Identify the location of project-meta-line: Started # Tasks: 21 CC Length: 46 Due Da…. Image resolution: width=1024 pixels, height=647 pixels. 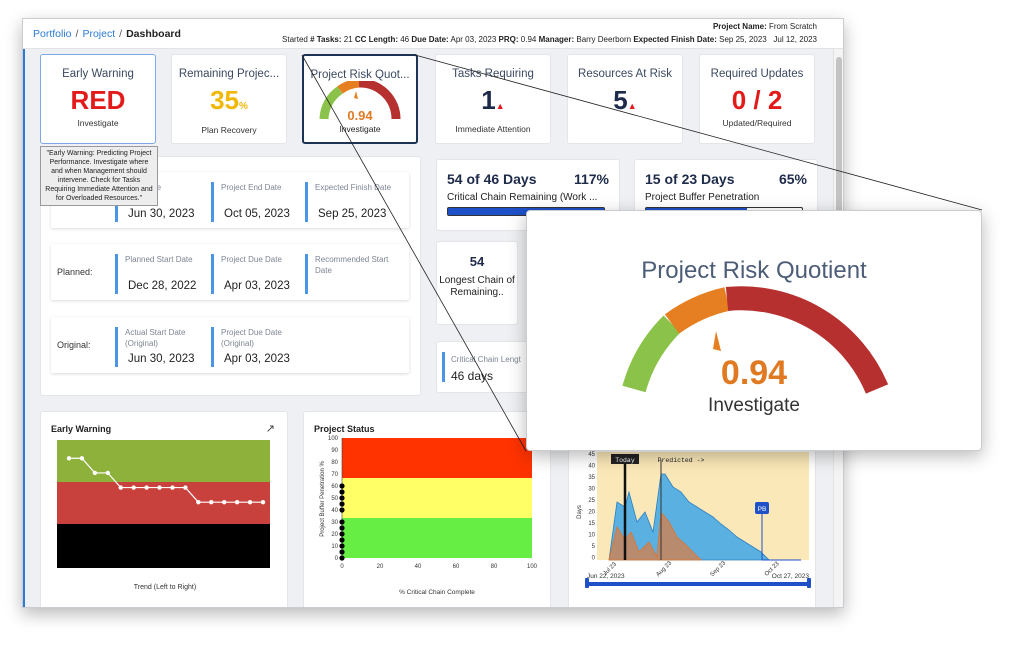
(549, 39).